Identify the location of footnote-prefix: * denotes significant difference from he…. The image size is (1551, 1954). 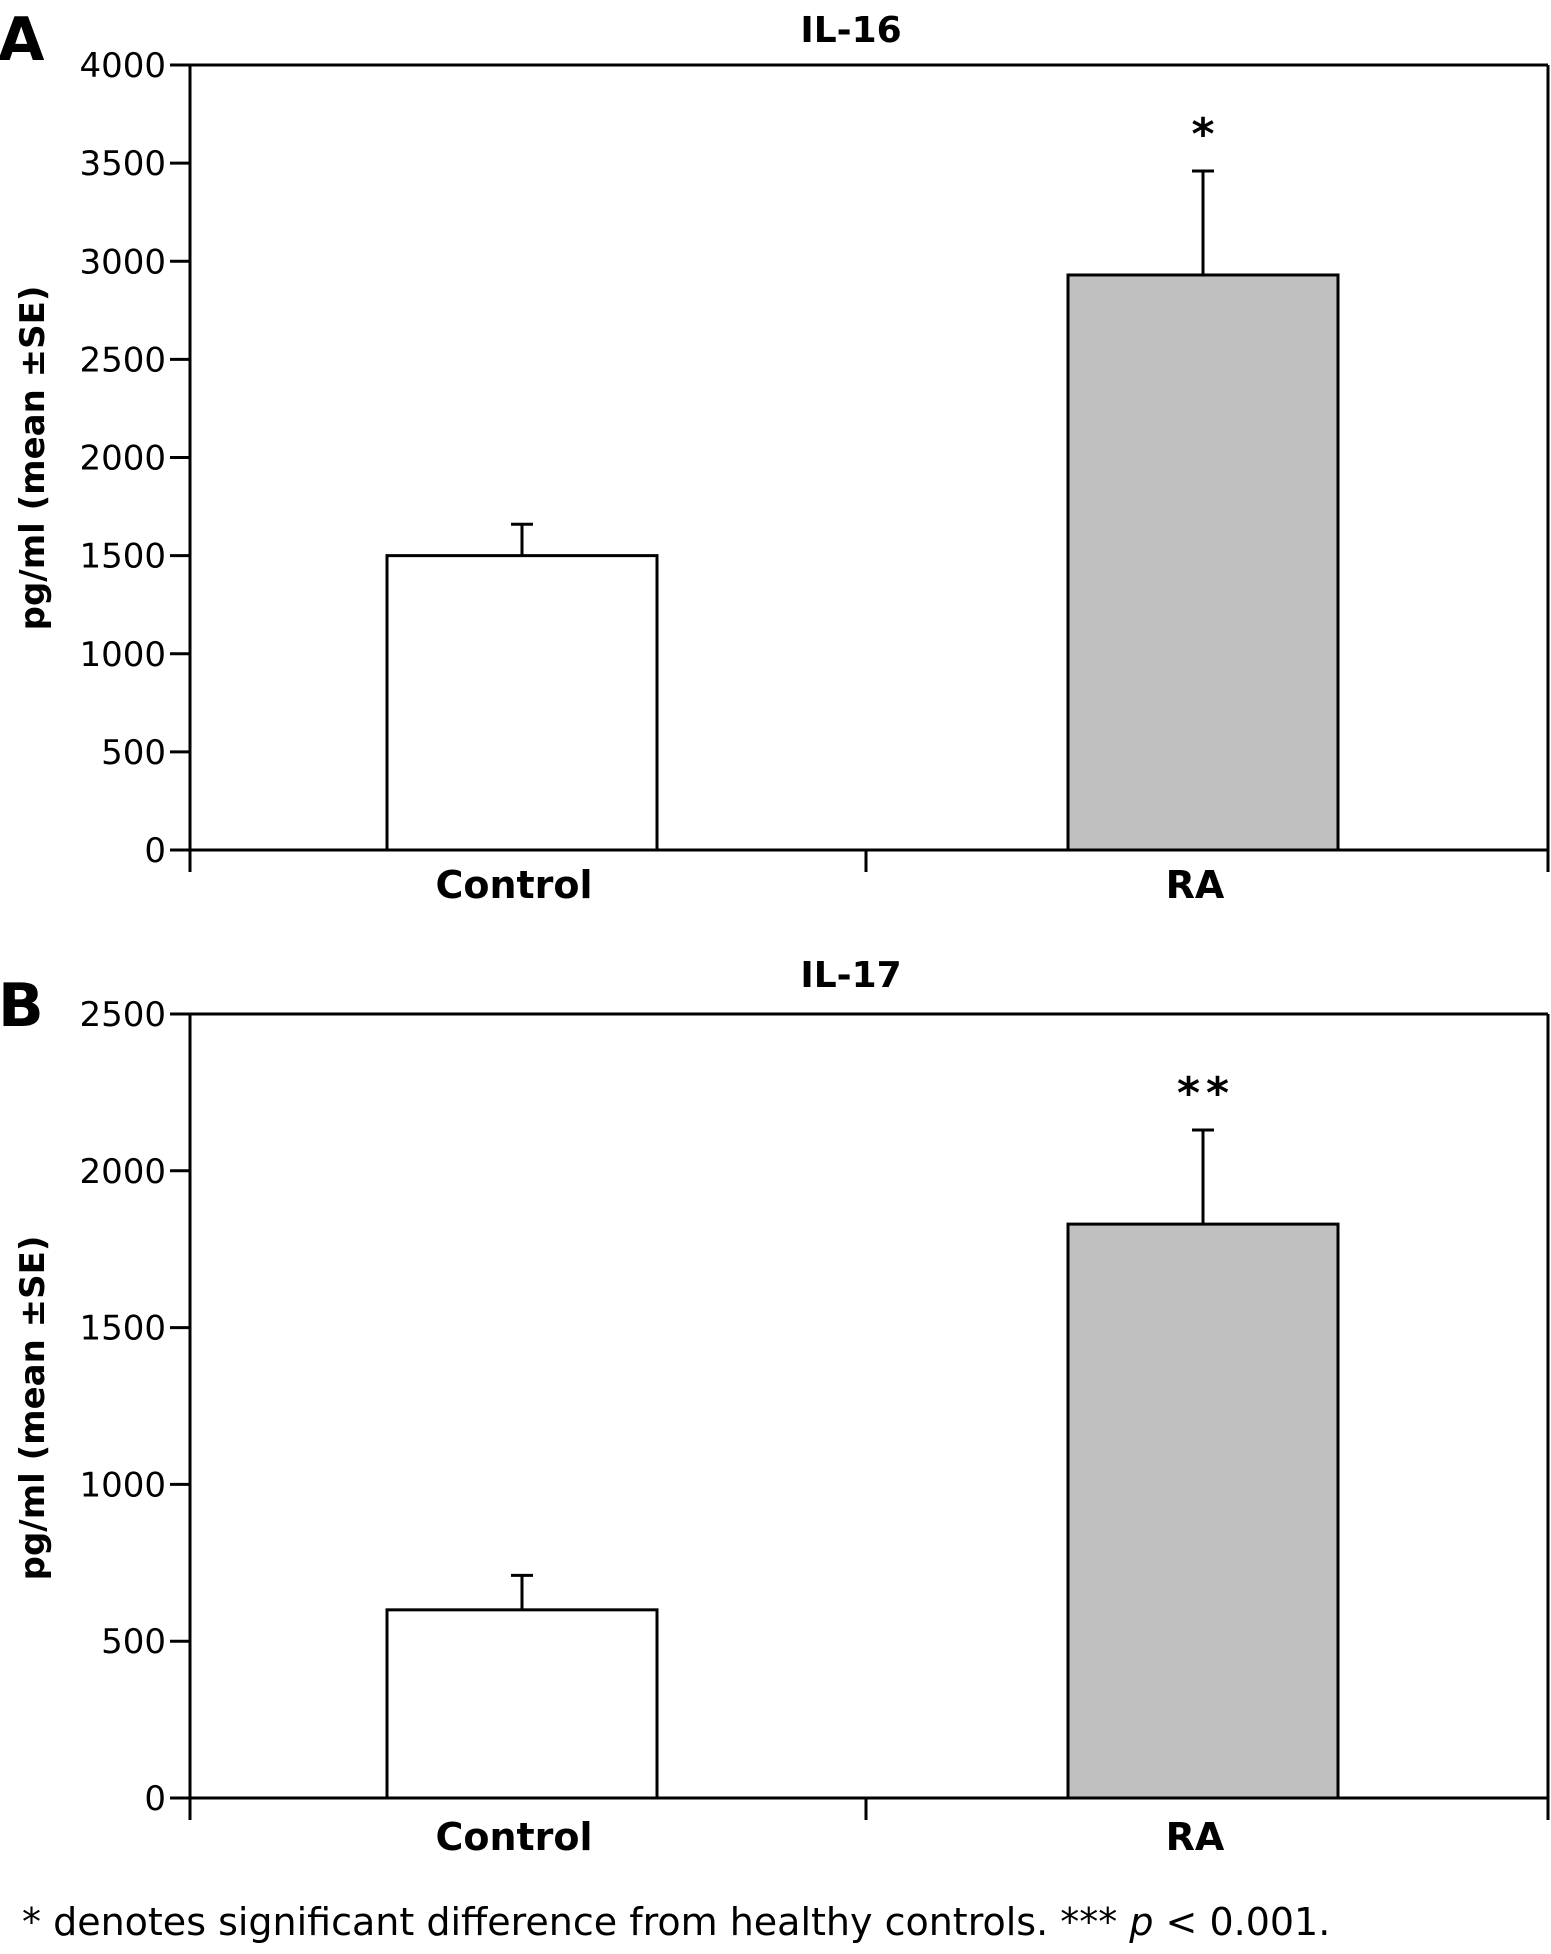
(575, 1922).